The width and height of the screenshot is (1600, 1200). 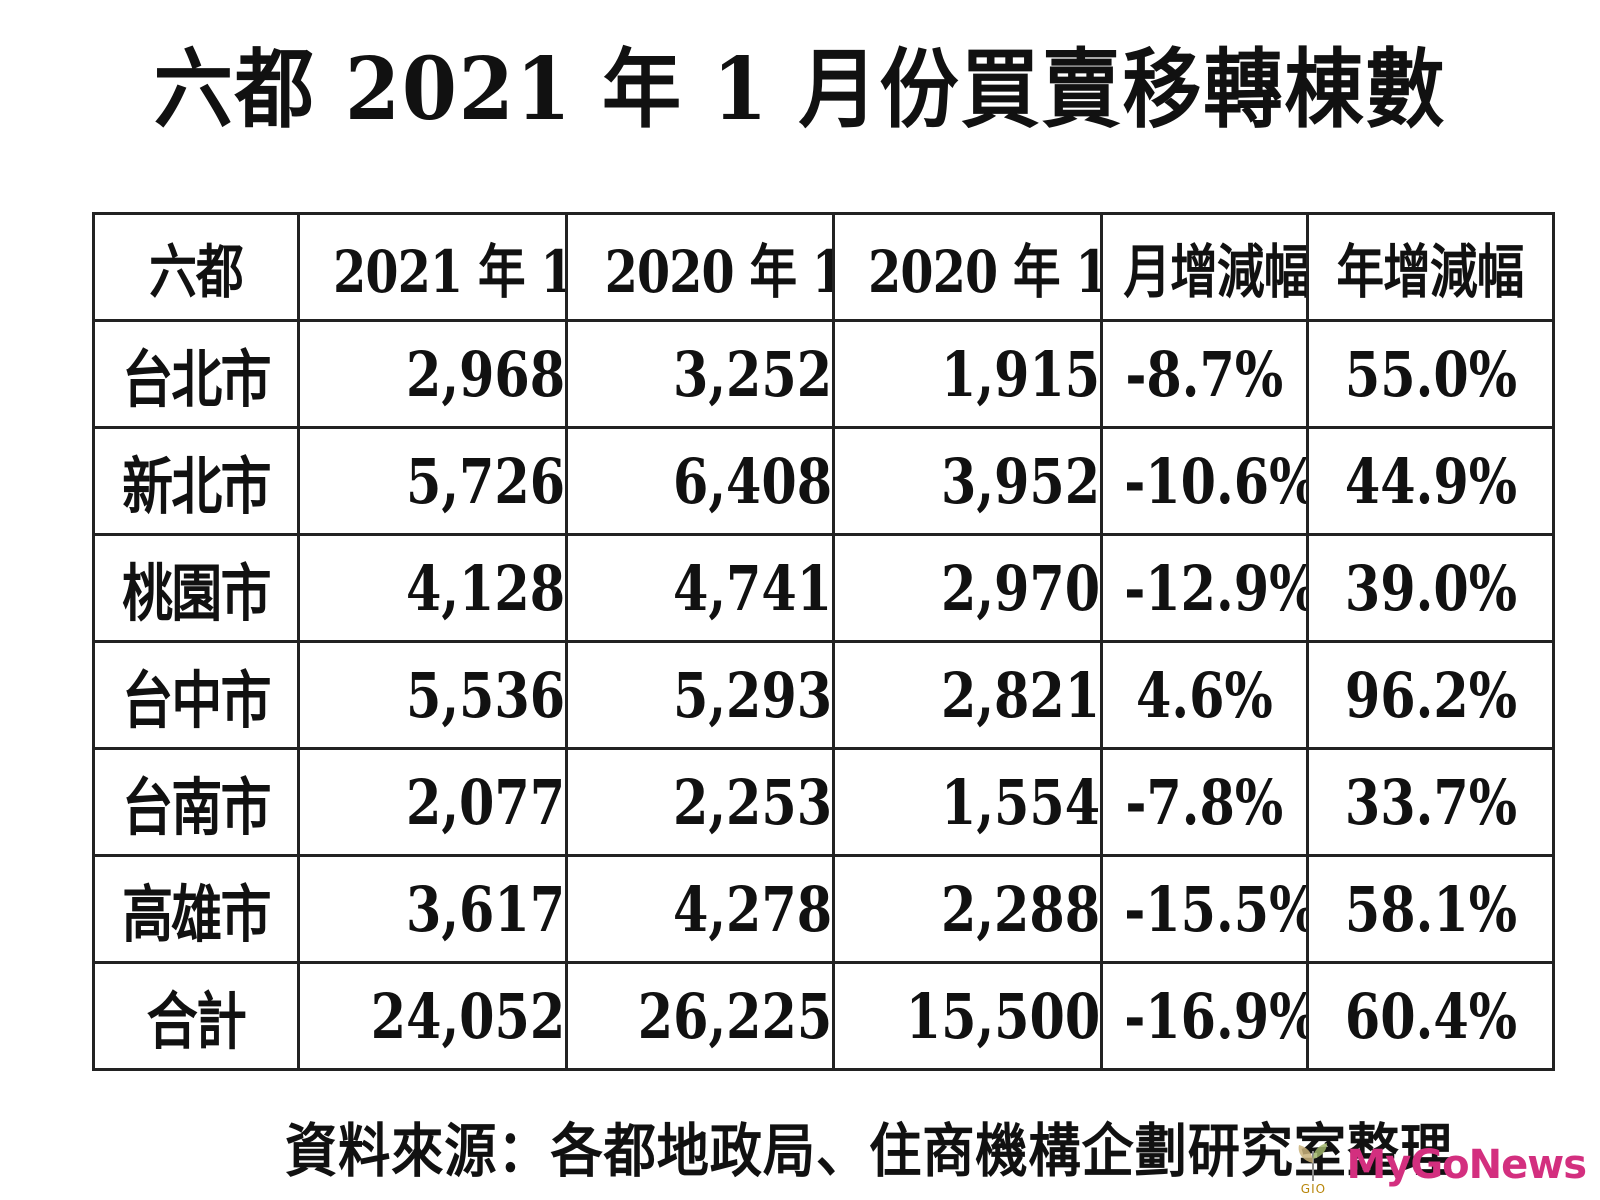 I want to click on jan-2021-cell: 3,617, so click(x=432, y=909).